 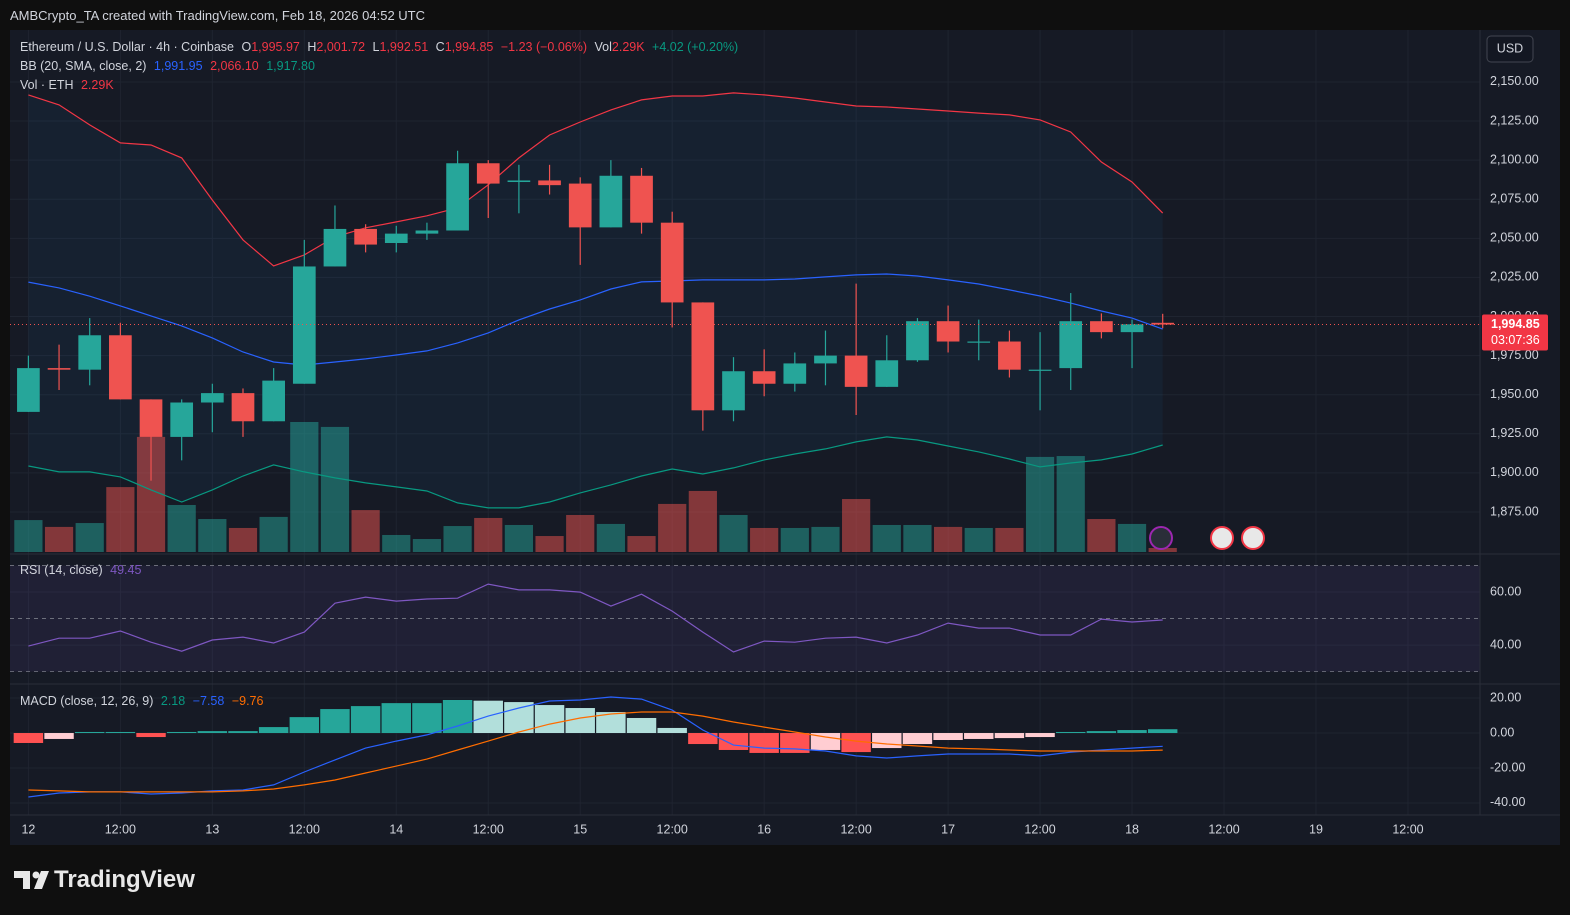 I want to click on legend-key: Vol, so click(x=603, y=47).